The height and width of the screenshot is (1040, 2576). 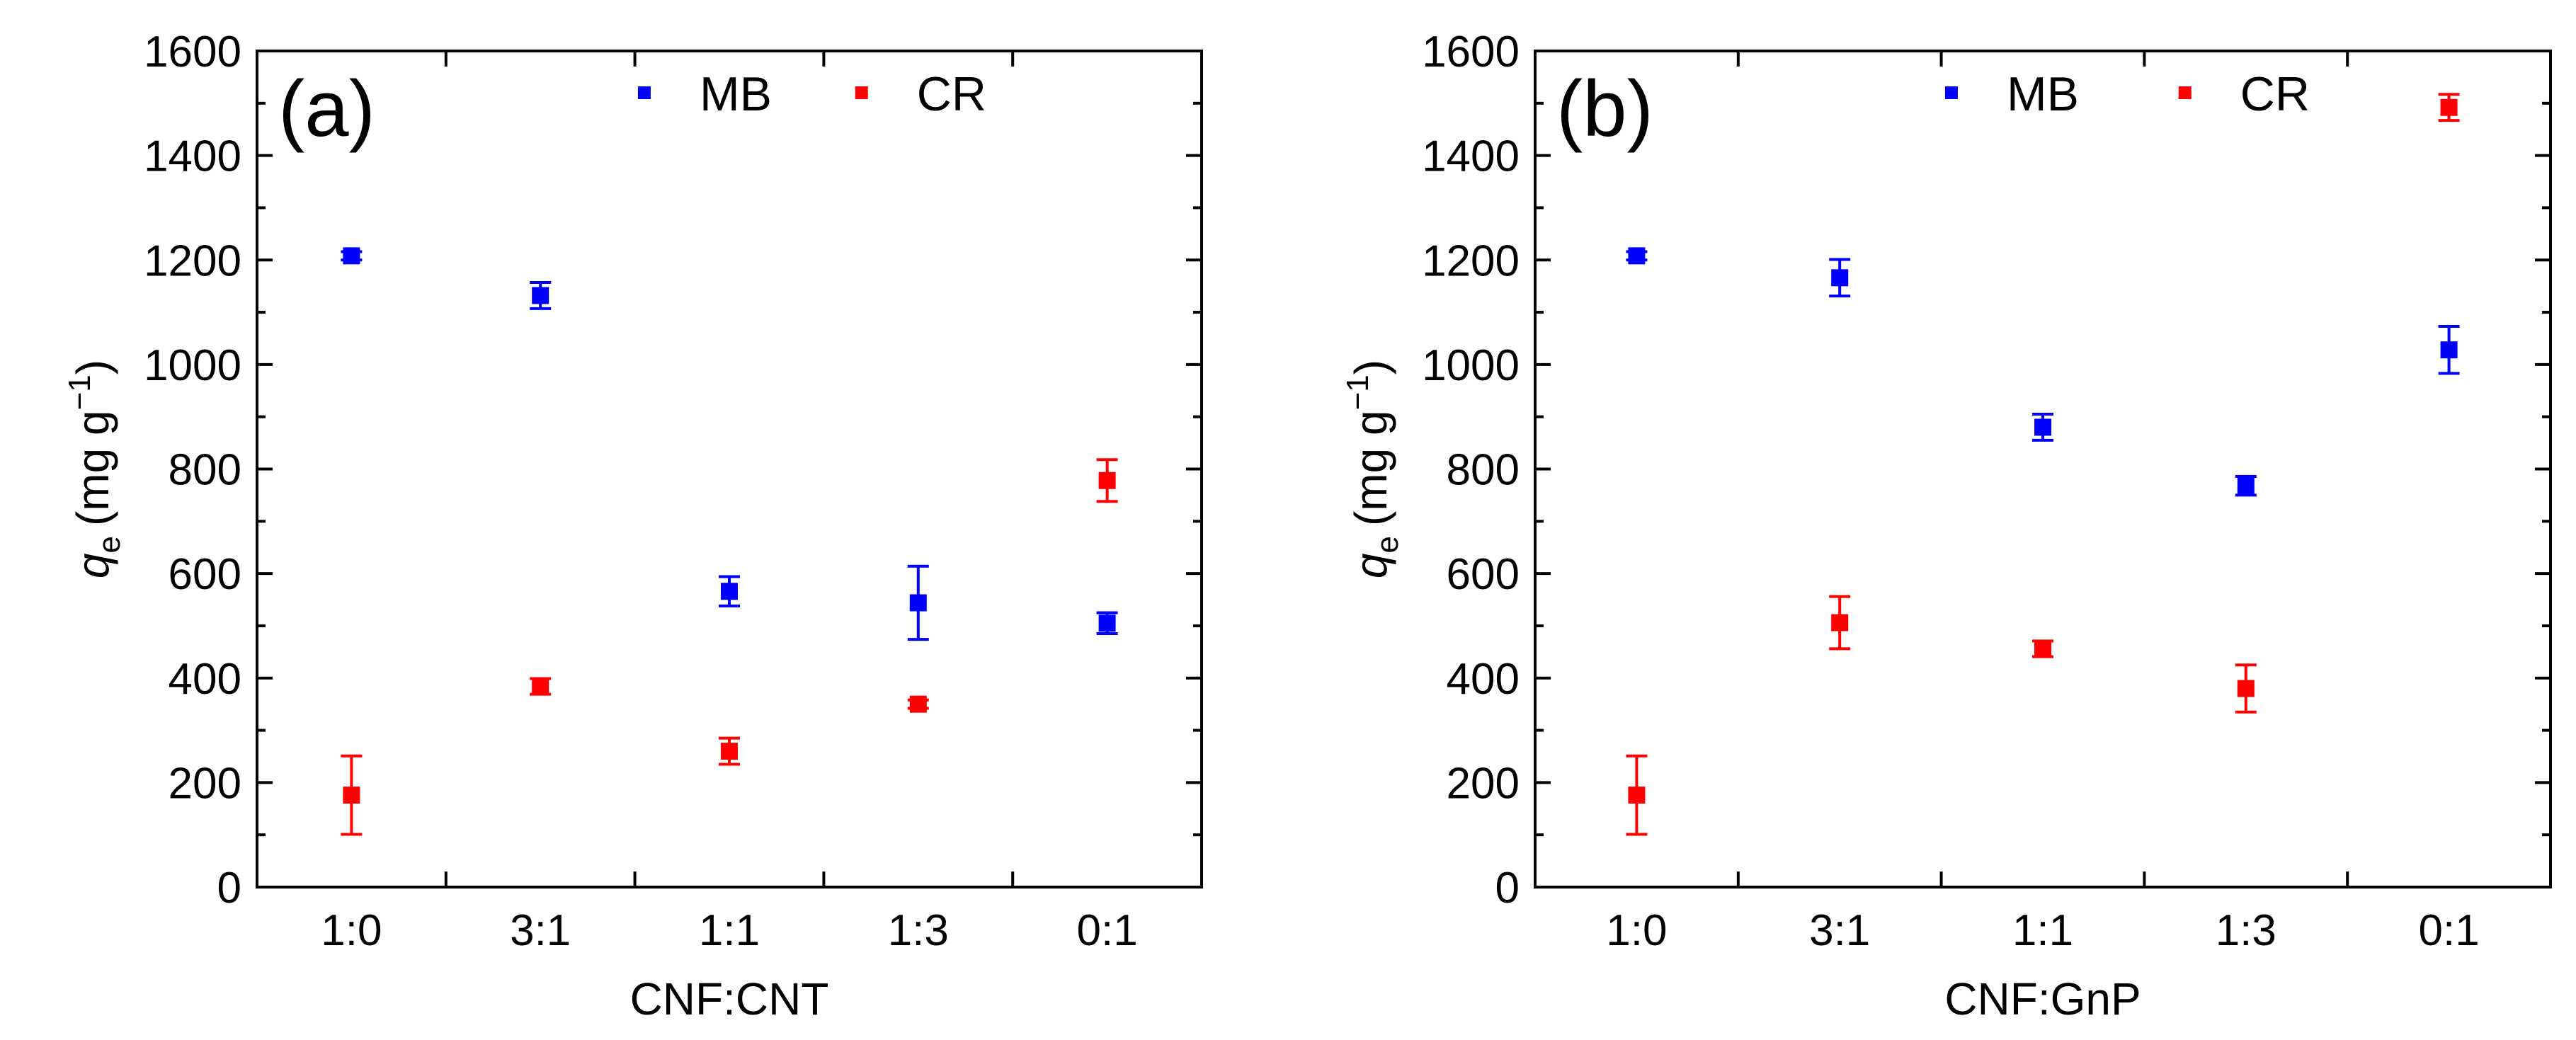 What do you see at coordinates (326, 109) in the screenshot?
I see `panel-label: (a)` at bounding box center [326, 109].